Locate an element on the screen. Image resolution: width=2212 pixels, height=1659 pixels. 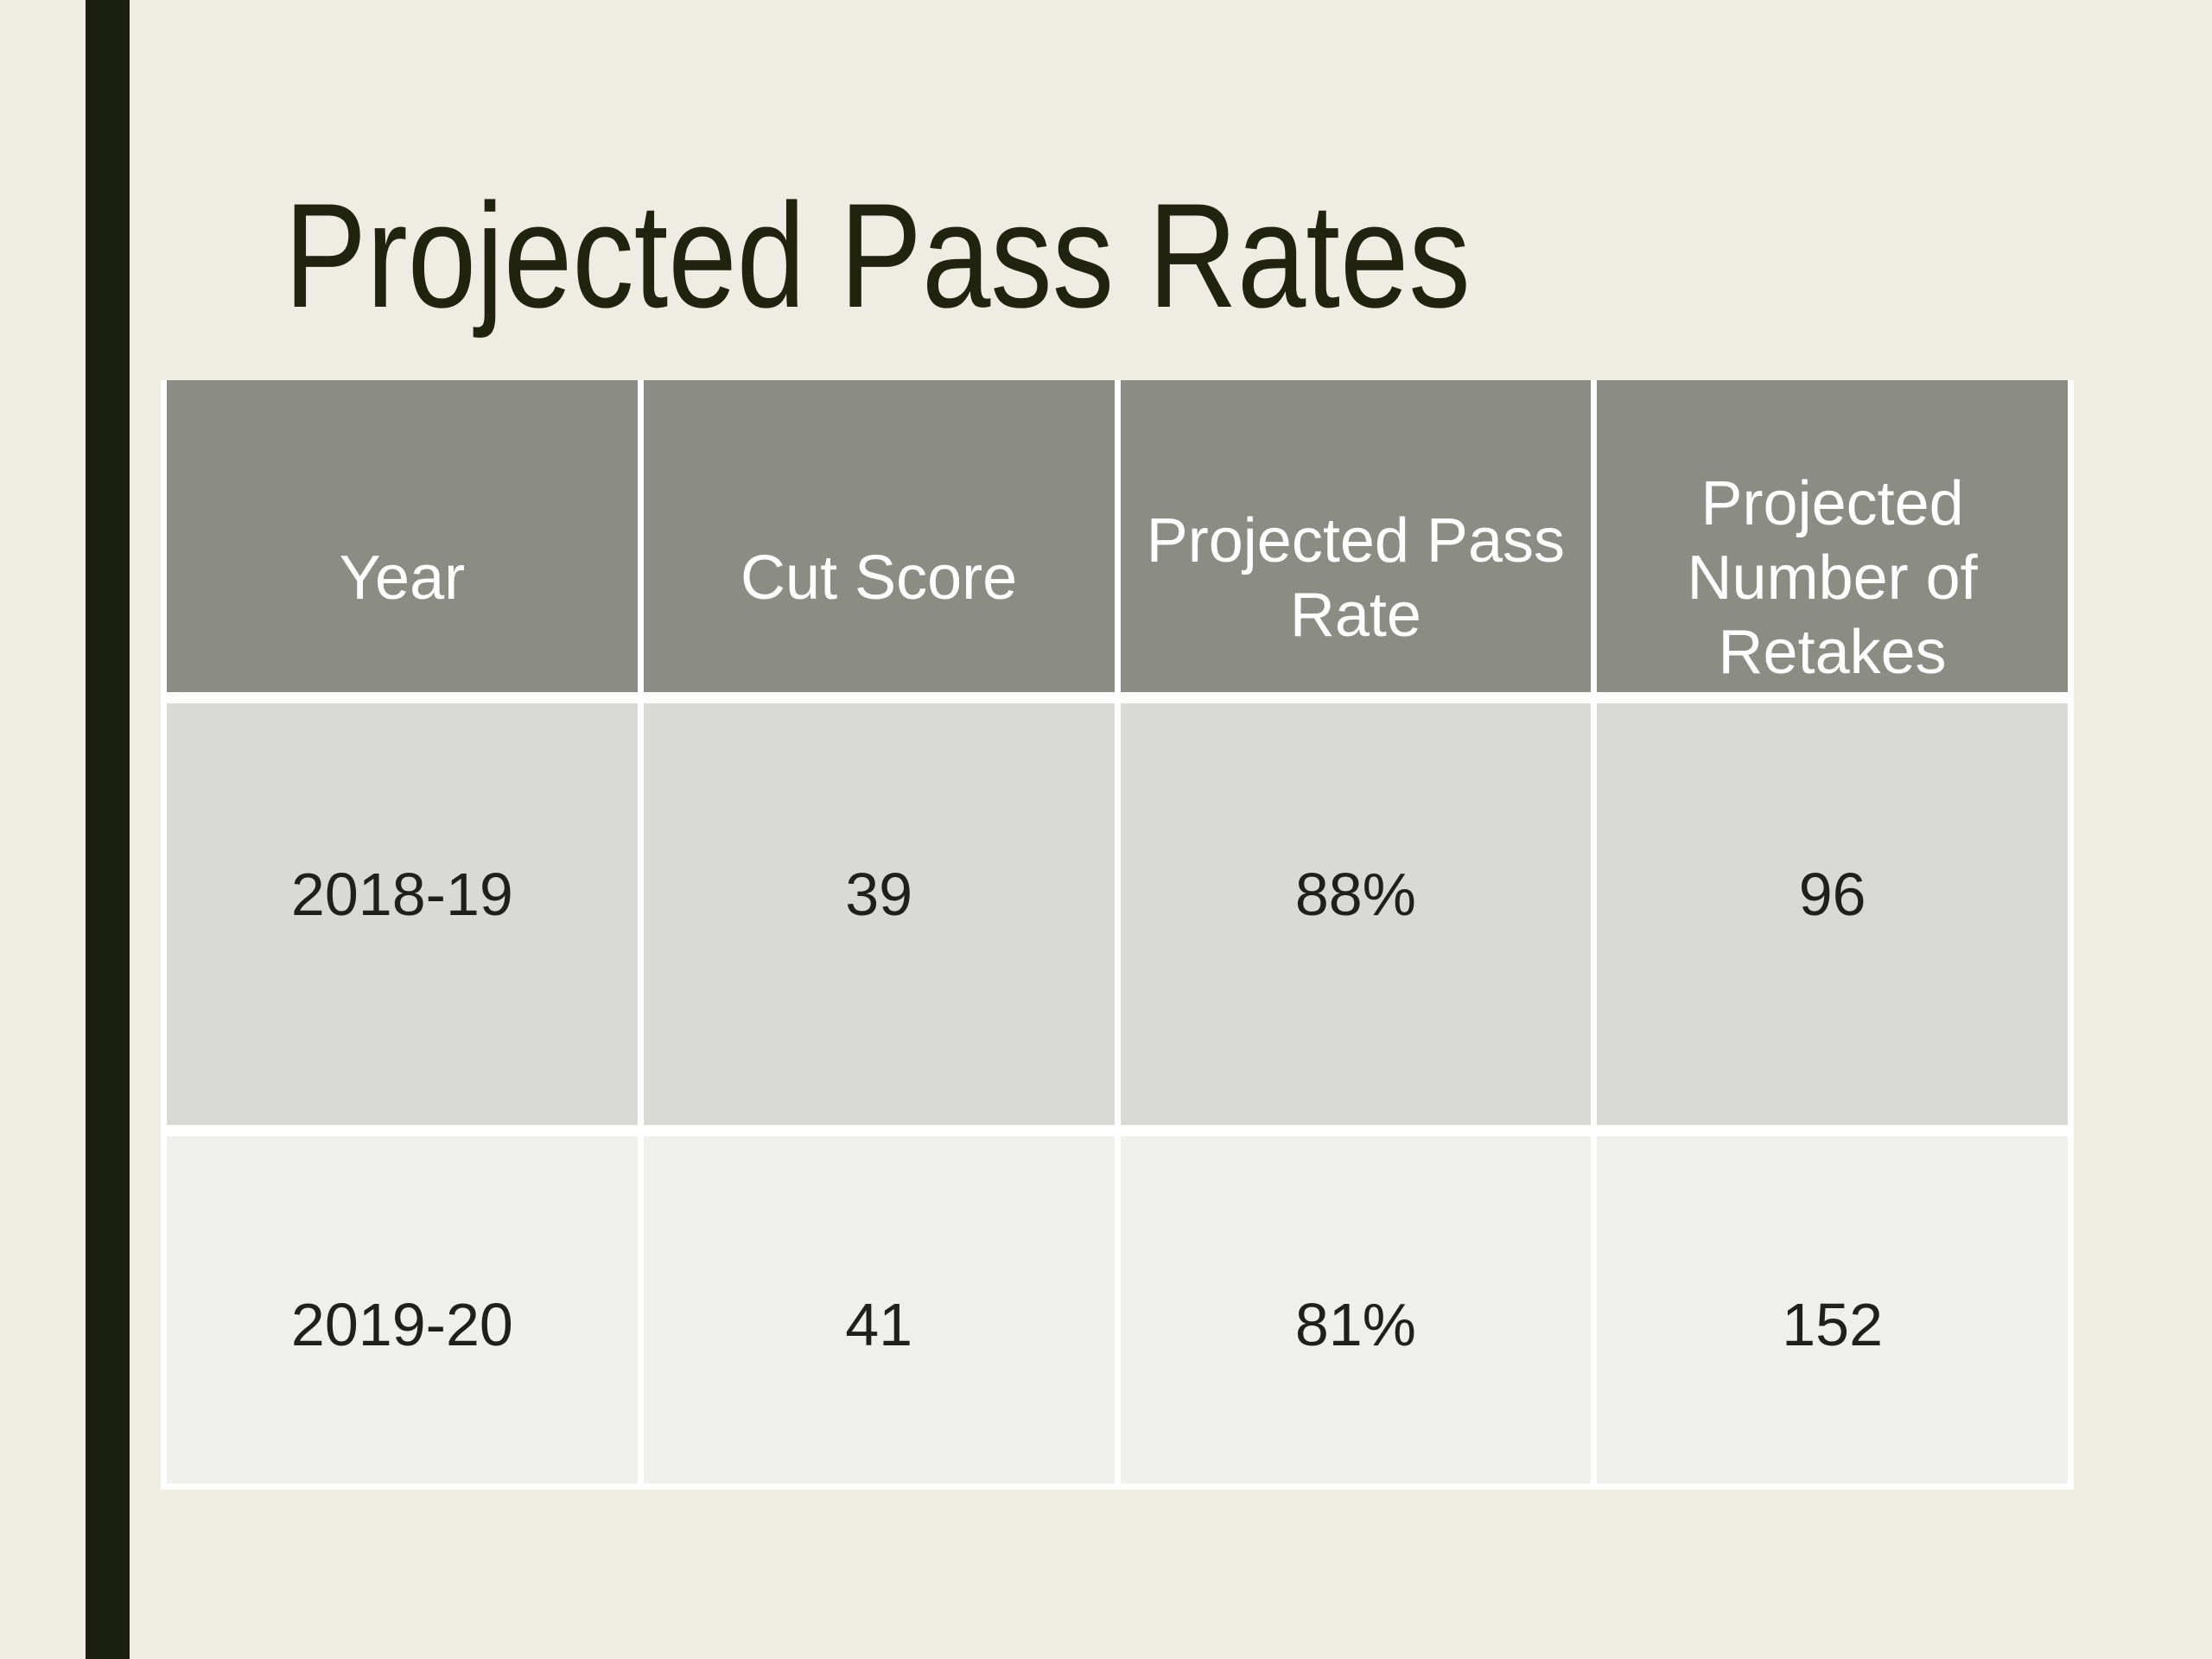
cell-value-cut-score: 39 is located at coordinates (879, 894).